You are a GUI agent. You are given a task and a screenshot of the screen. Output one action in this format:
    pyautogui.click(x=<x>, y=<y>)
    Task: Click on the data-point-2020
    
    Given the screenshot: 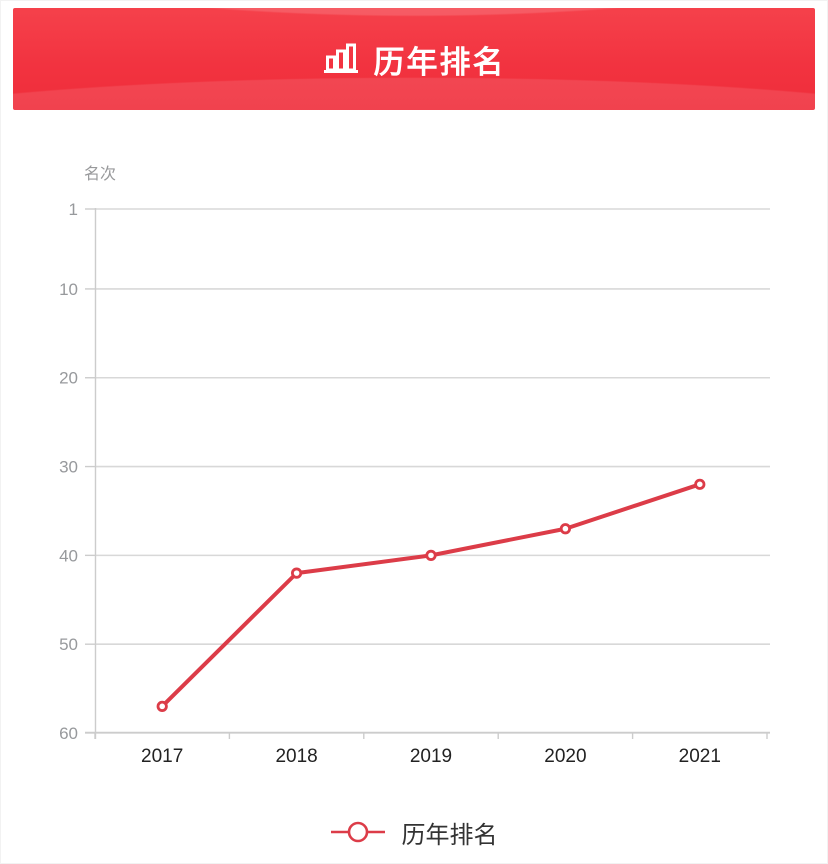 What is the action you would take?
    pyautogui.click(x=565, y=529)
    